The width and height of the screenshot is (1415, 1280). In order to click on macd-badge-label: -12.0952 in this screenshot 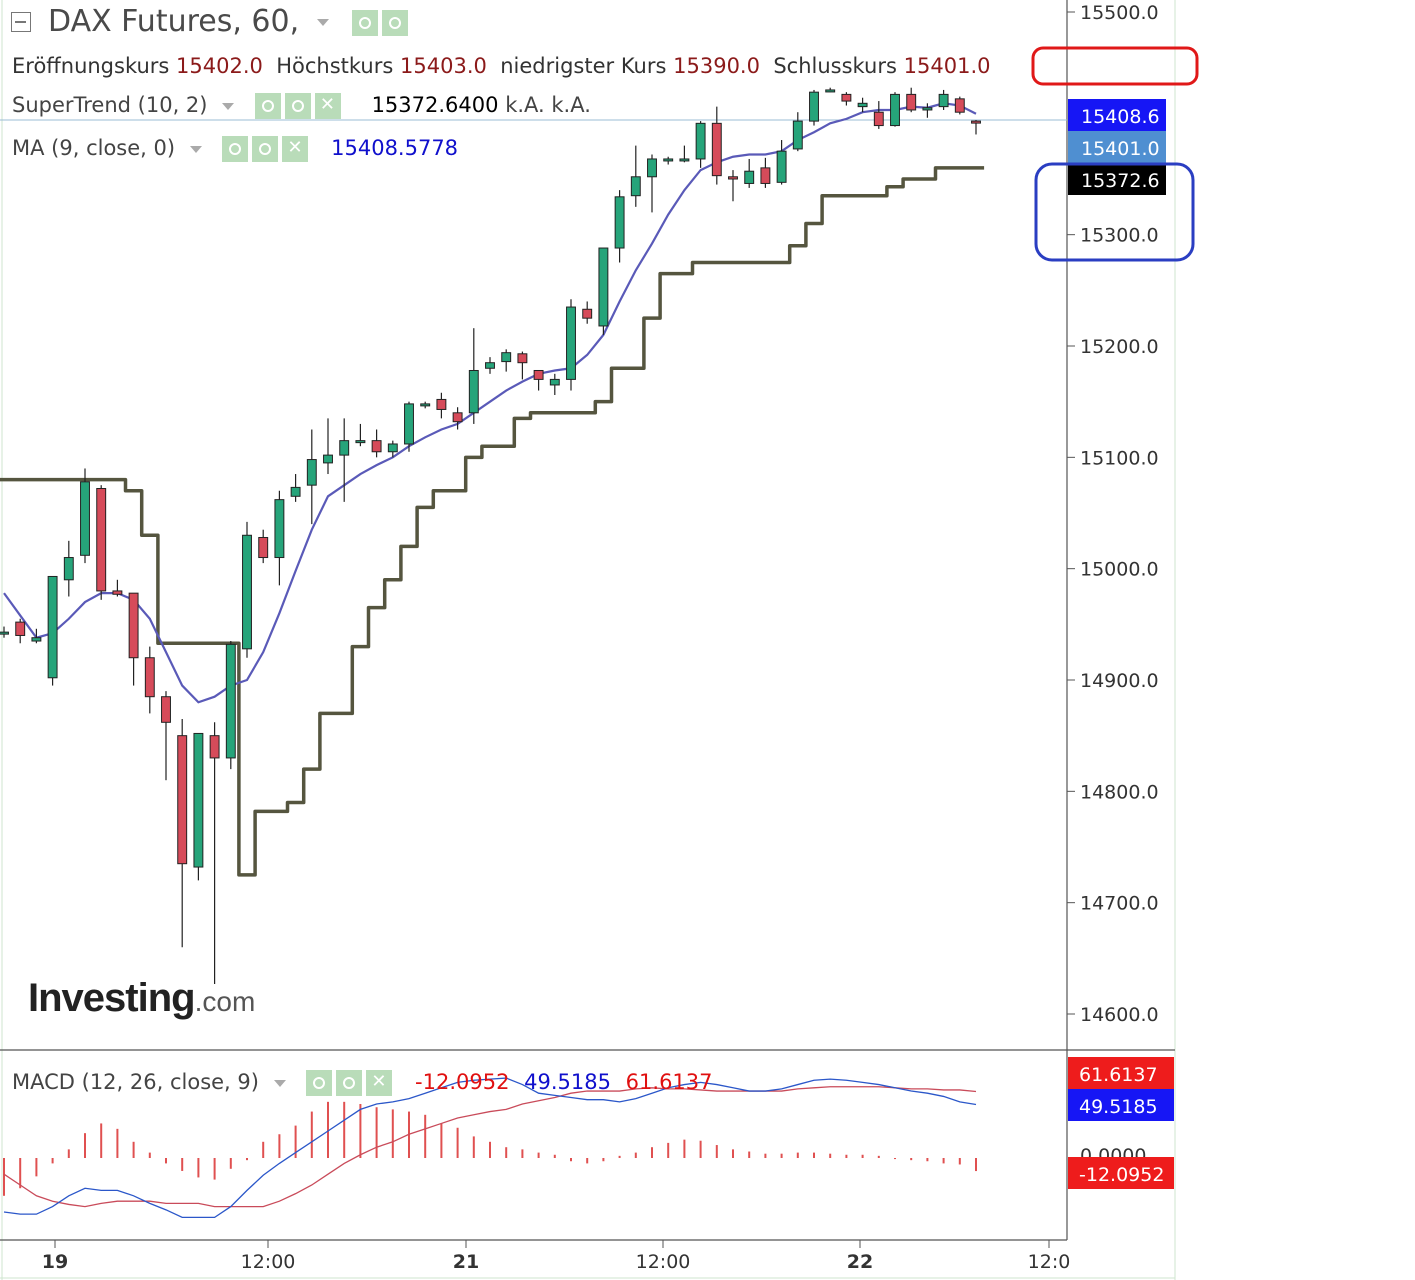, I will do `click(1121, 1175)`.